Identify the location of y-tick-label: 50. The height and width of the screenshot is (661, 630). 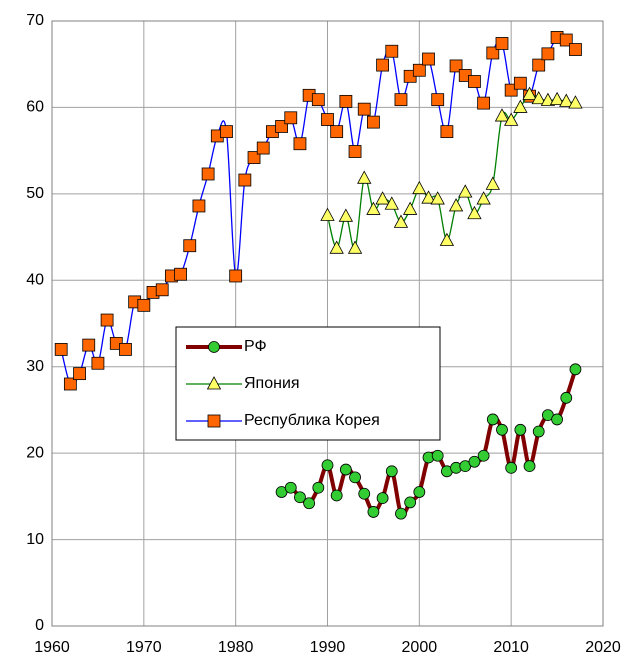
(35, 193).